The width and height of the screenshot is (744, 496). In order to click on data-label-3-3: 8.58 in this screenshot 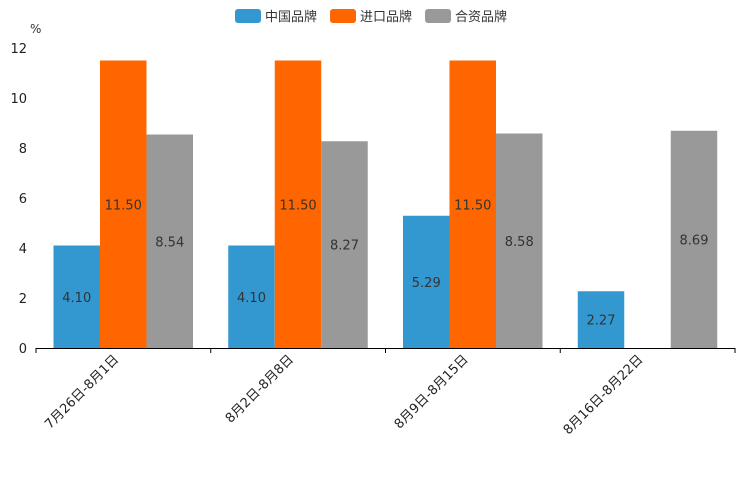, I will do `click(519, 242)`.